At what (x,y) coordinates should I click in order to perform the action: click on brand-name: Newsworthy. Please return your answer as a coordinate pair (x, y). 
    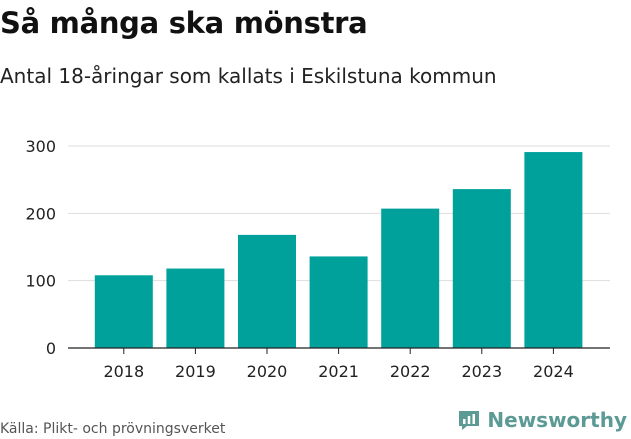
    Looking at the image, I should click on (557, 420).